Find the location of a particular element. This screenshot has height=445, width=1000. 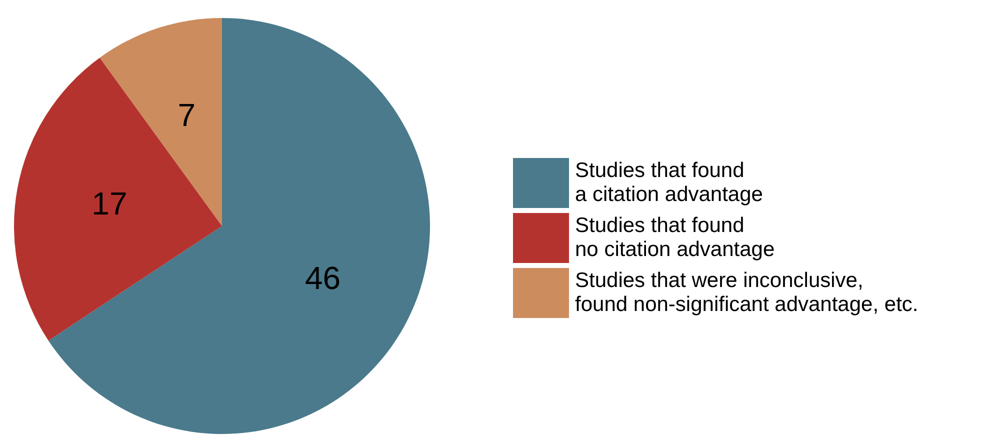

data-label: 46 is located at coordinates (322, 278).